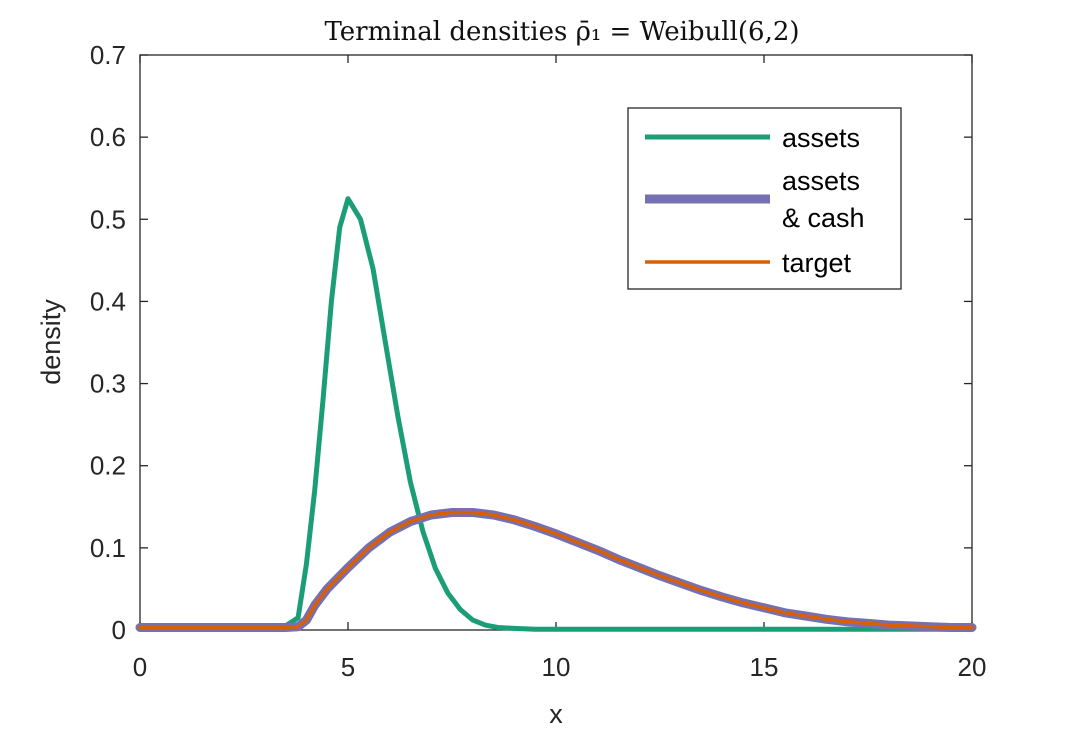  Describe the element at coordinates (764, 198) in the screenshot. I see `legend: assets assets & cash target` at that location.